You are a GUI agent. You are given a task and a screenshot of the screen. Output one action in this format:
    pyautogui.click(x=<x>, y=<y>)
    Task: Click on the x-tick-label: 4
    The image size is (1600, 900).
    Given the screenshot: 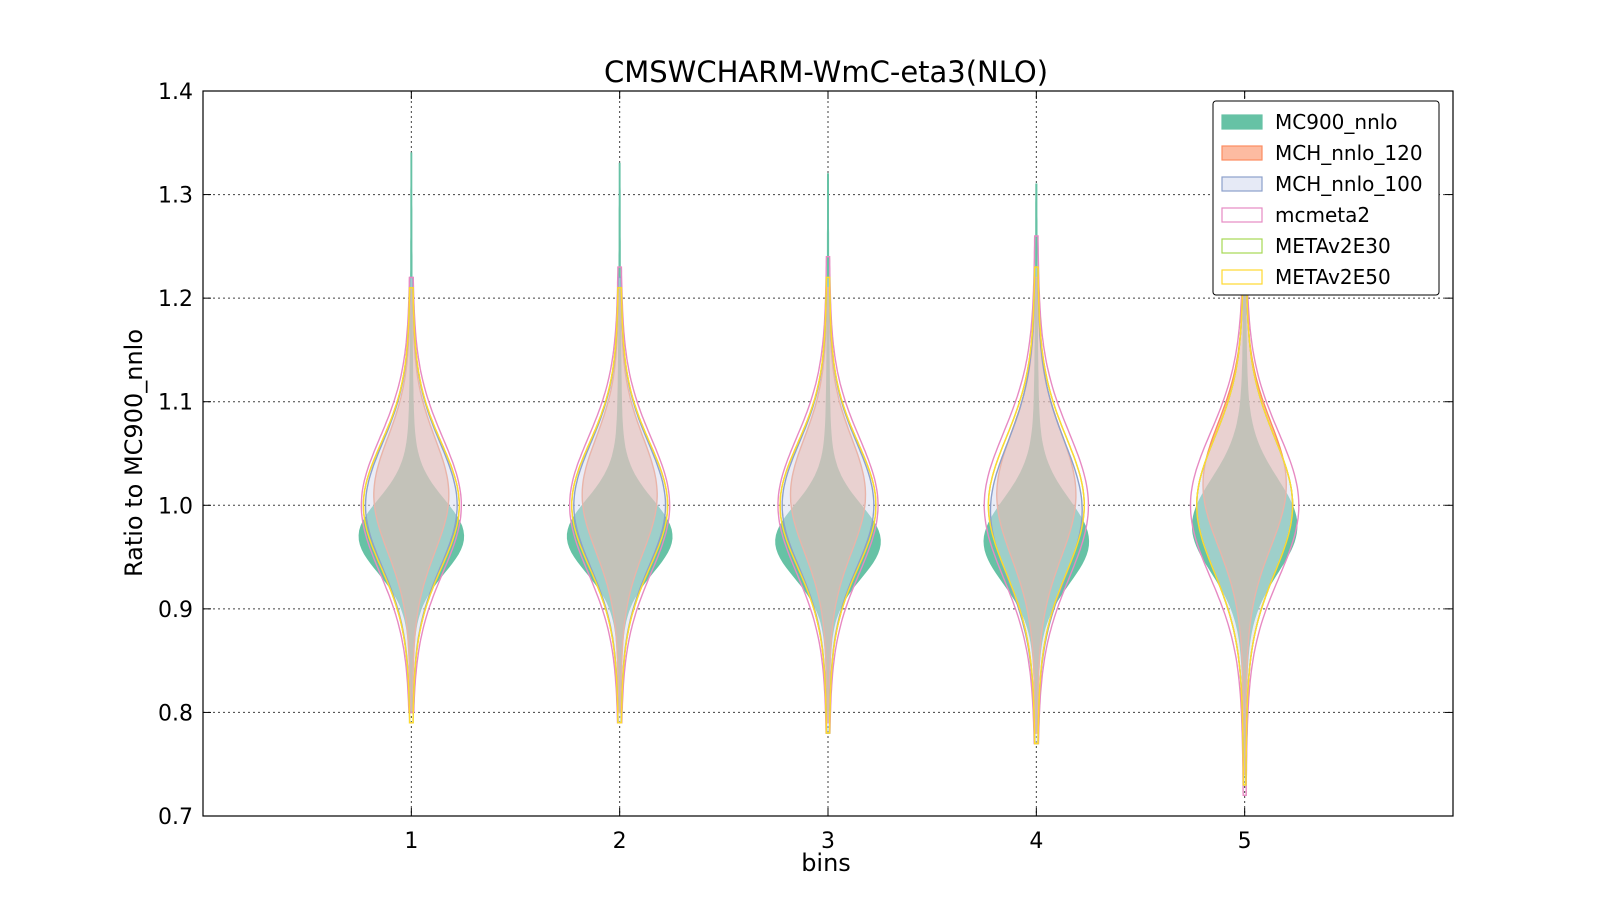 What is the action you would take?
    pyautogui.click(x=1036, y=841)
    